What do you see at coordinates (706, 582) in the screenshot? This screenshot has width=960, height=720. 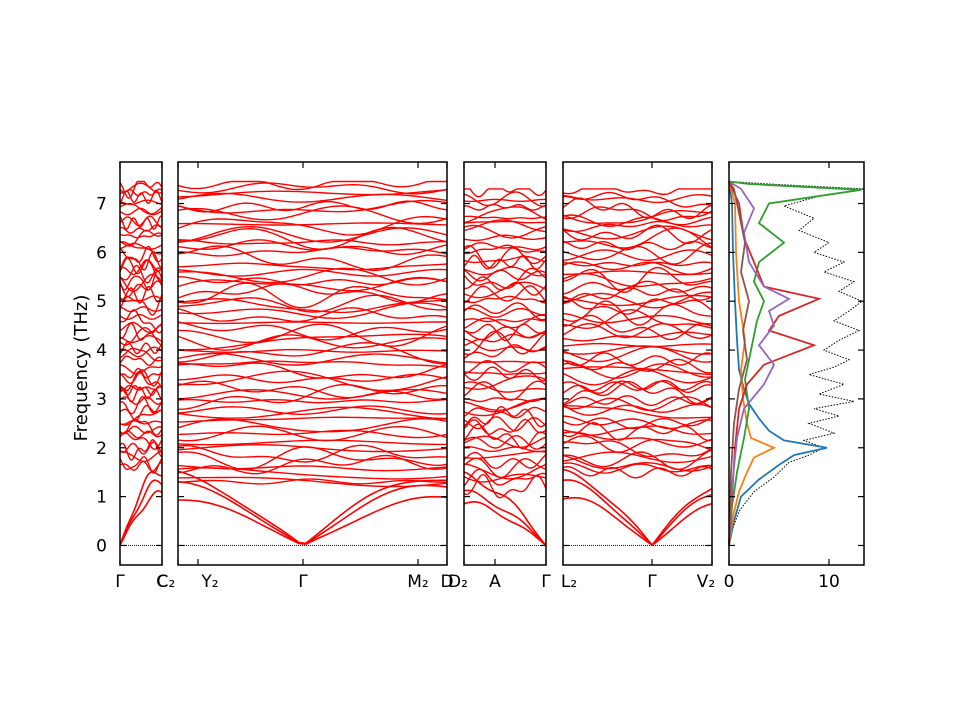 I see `x-tick-label: V₂` at bounding box center [706, 582].